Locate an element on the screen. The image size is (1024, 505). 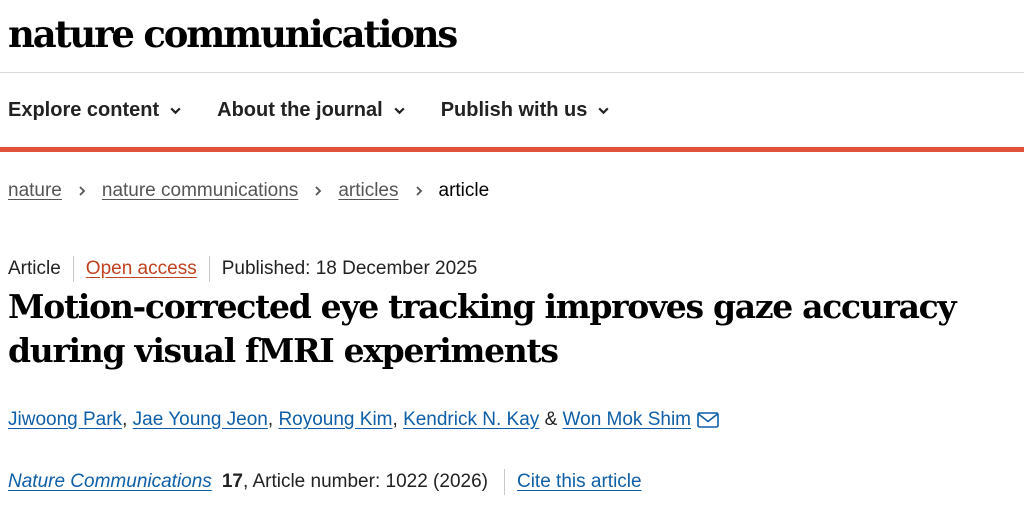
article-type: Article is located at coordinates (34, 268).